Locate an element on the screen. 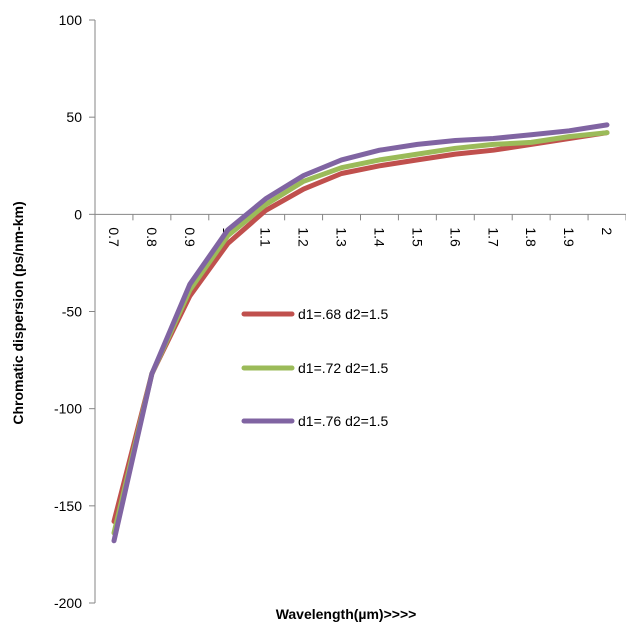  y-axis-ticks: 100 50 0 -50 -100 -150 -200 is located at coordinates (74, 311).